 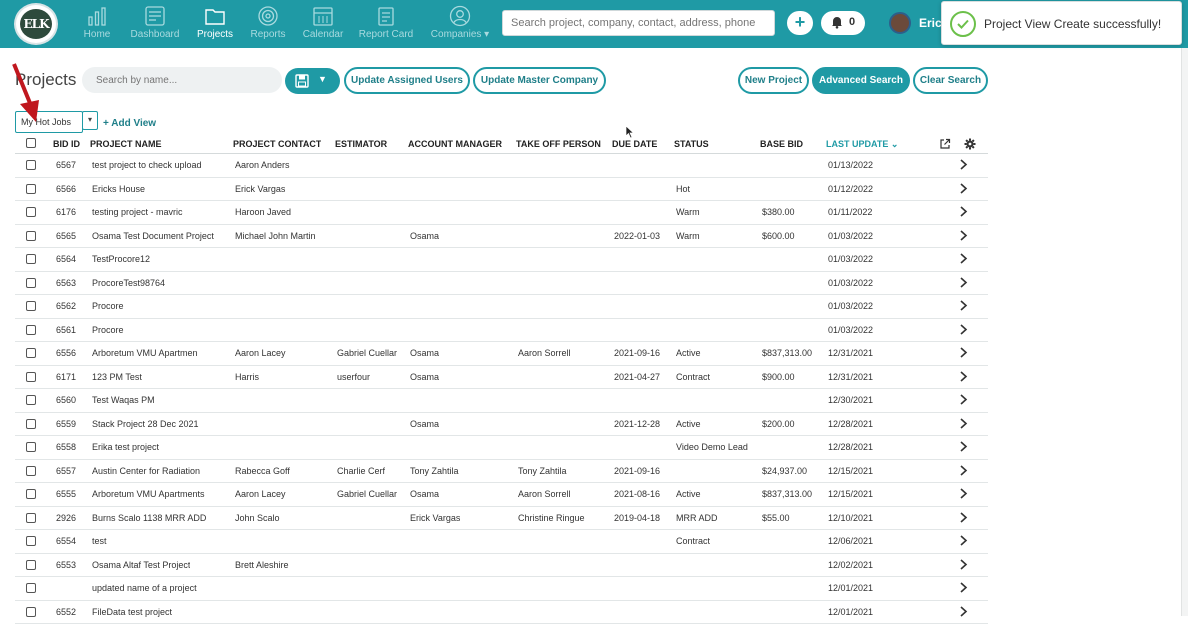 What do you see at coordinates (147, 165) in the screenshot?
I see `cell-project-name: test project to check upload` at bounding box center [147, 165].